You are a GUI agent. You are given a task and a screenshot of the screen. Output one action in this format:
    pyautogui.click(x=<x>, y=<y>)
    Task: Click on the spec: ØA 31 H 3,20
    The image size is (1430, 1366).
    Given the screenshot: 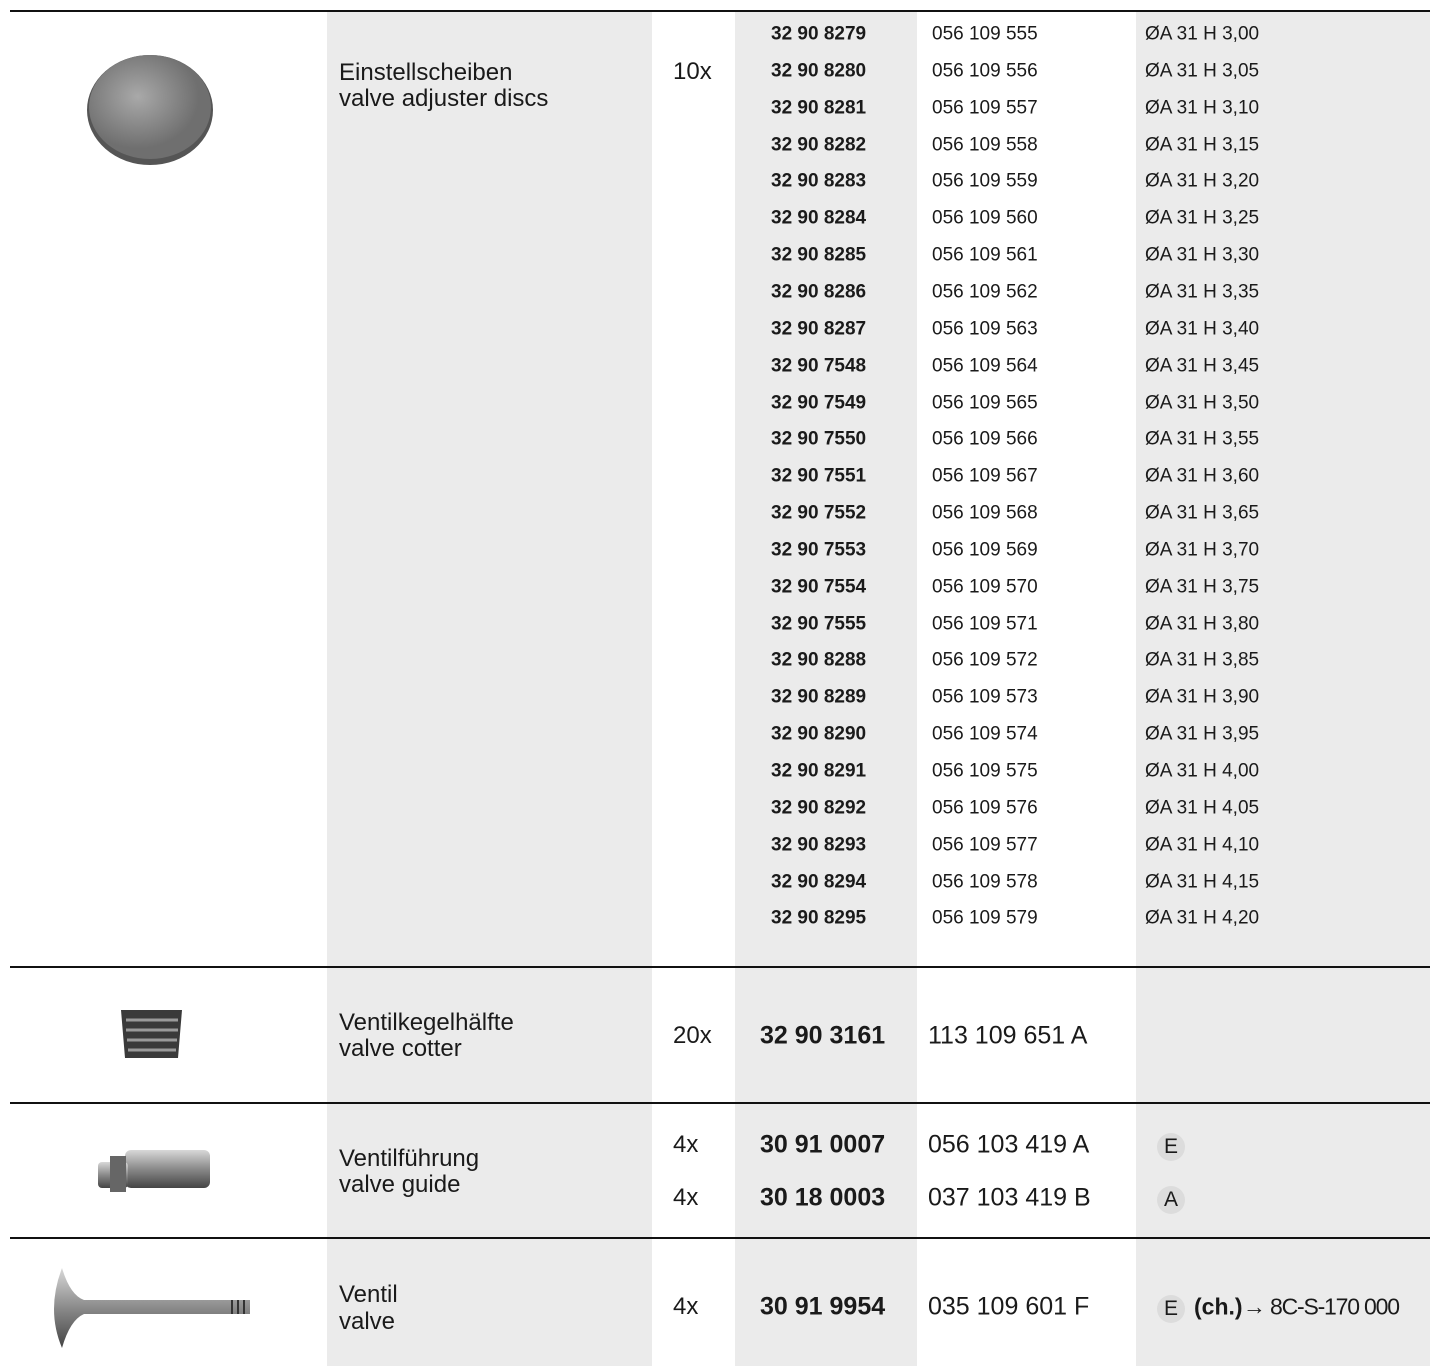 What is the action you would take?
    pyautogui.click(x=1202, y=181)
    